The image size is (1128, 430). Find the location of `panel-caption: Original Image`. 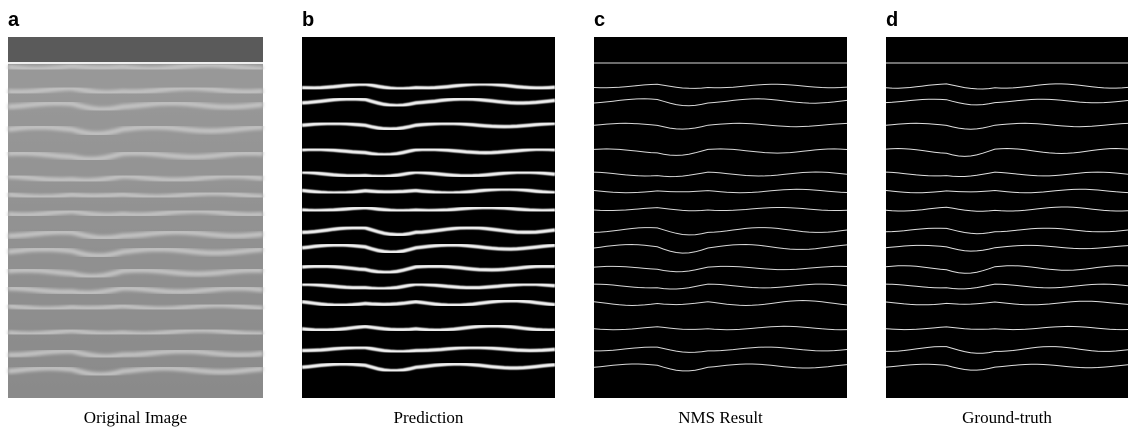

panel-caption: Original Image is located at coordinates (135, 417).